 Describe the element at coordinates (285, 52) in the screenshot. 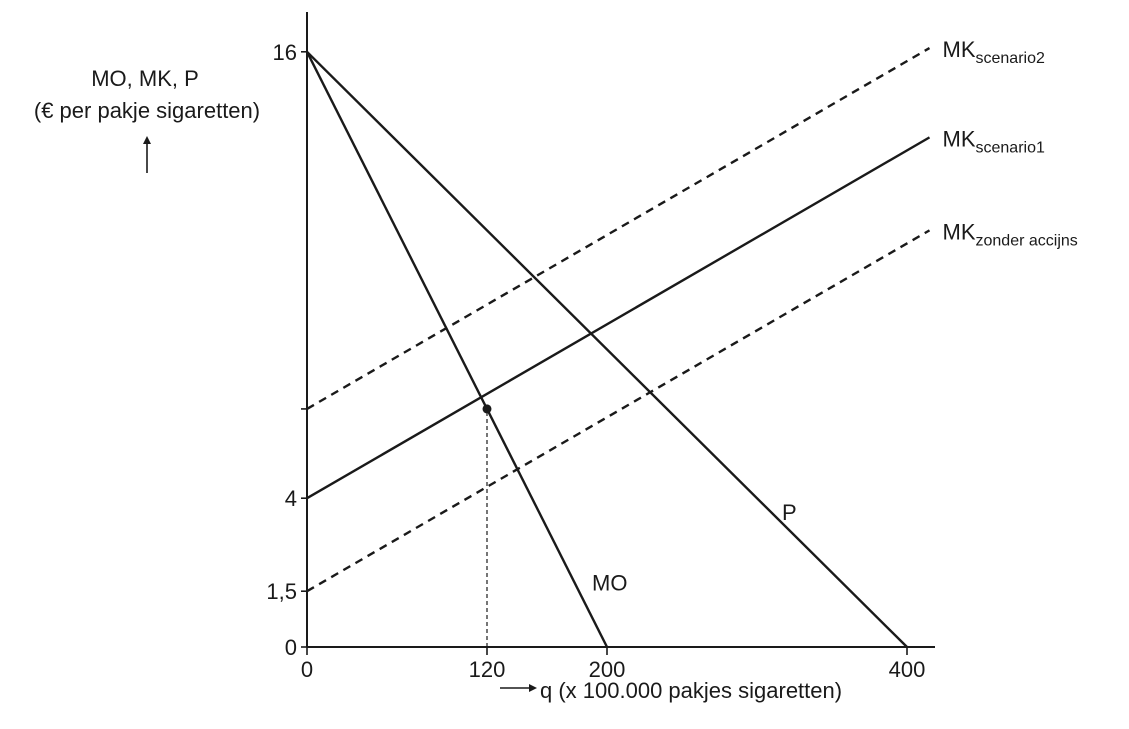

I see `y-tick-label-16: 16` at that location.